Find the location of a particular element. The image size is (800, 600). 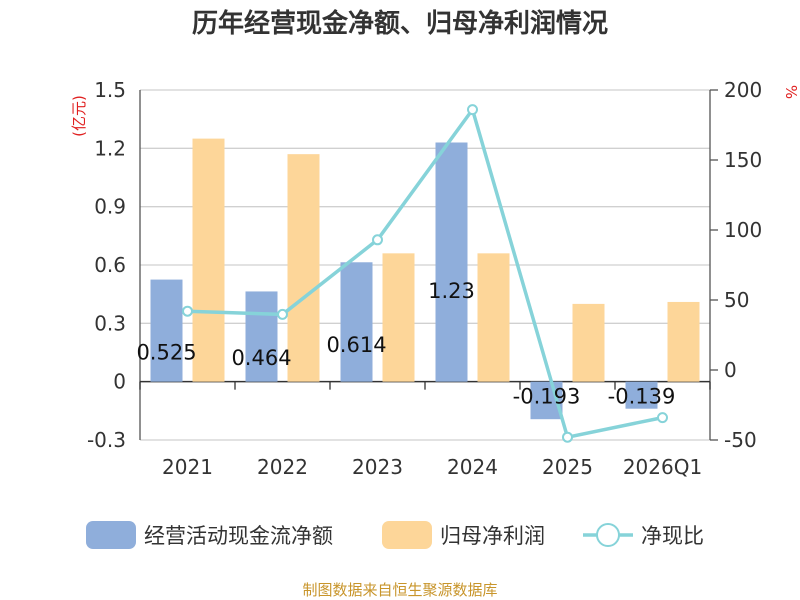

right-axis: -50 0 50 100 150 200 is located at coordinates (735, 265).